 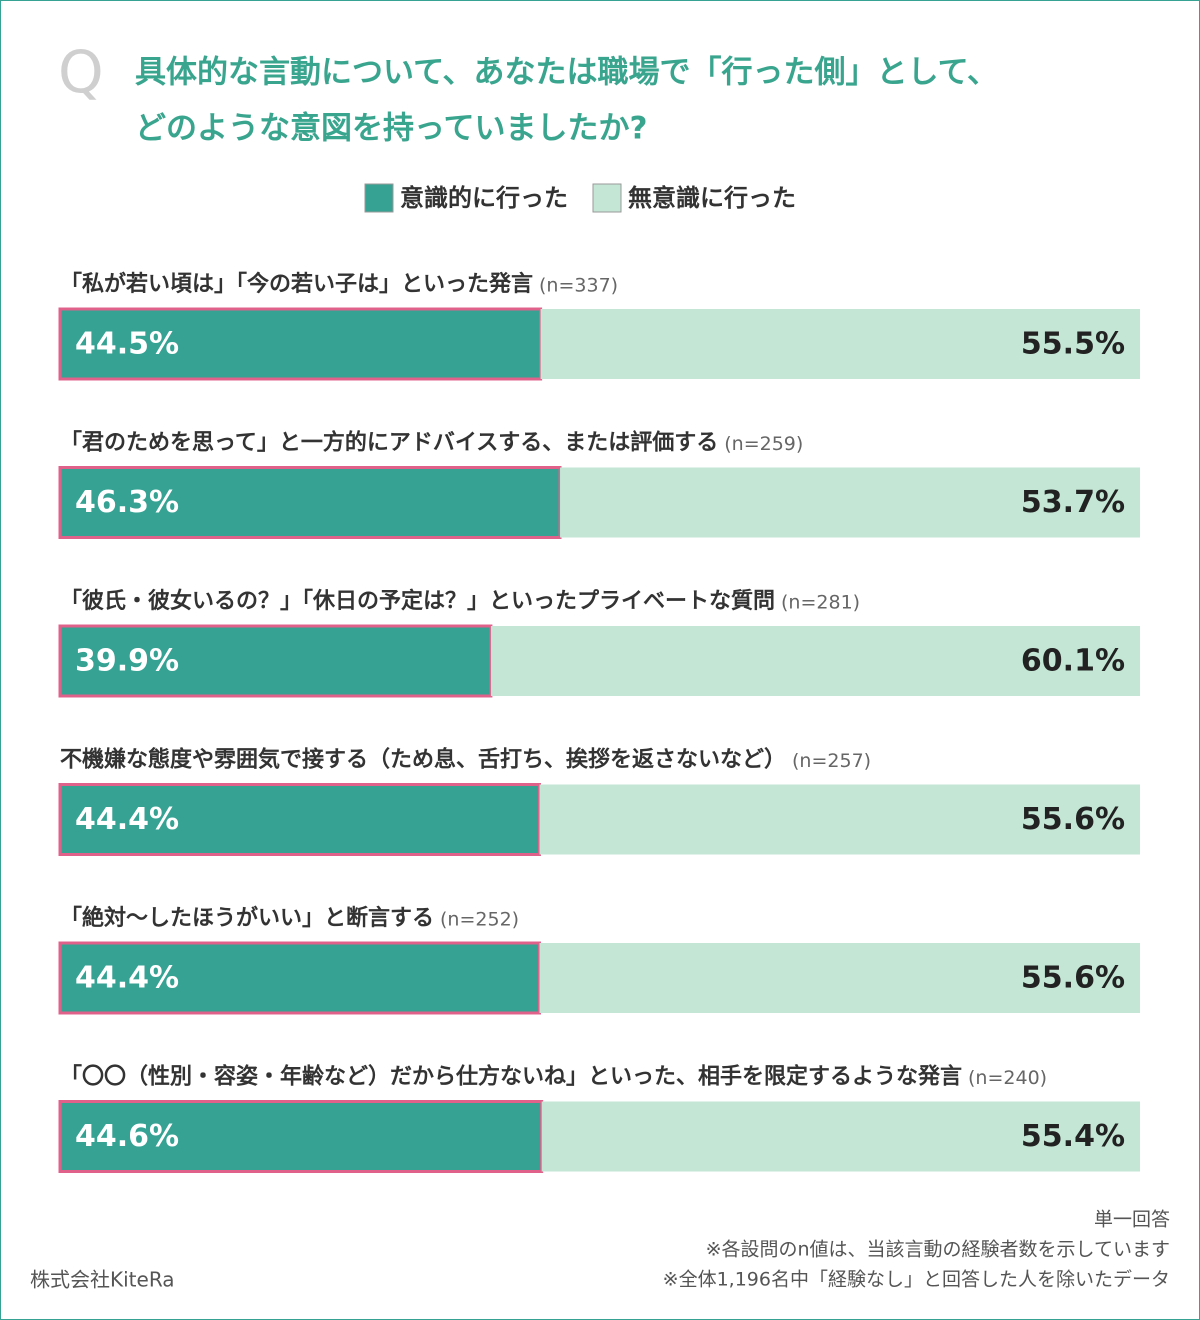 I want to click on footer-note: 単一回答, so click(x=1132, y=1220).